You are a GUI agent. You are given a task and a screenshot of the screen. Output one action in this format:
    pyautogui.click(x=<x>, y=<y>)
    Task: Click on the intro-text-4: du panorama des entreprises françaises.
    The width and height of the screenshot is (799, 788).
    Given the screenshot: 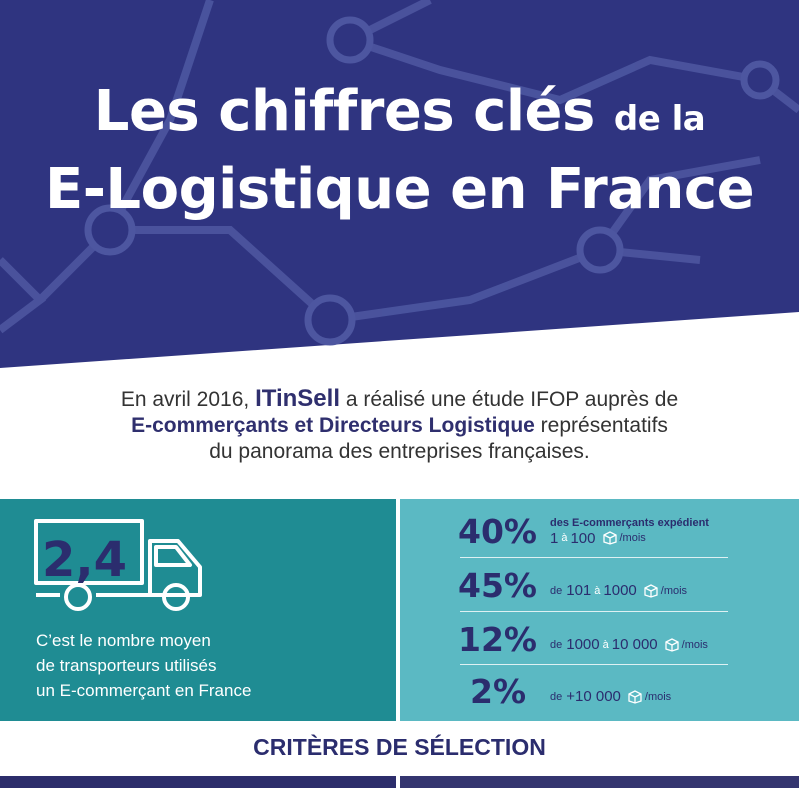 What is the action you would take?
    pyautogui.click(x=399, y=451)
    